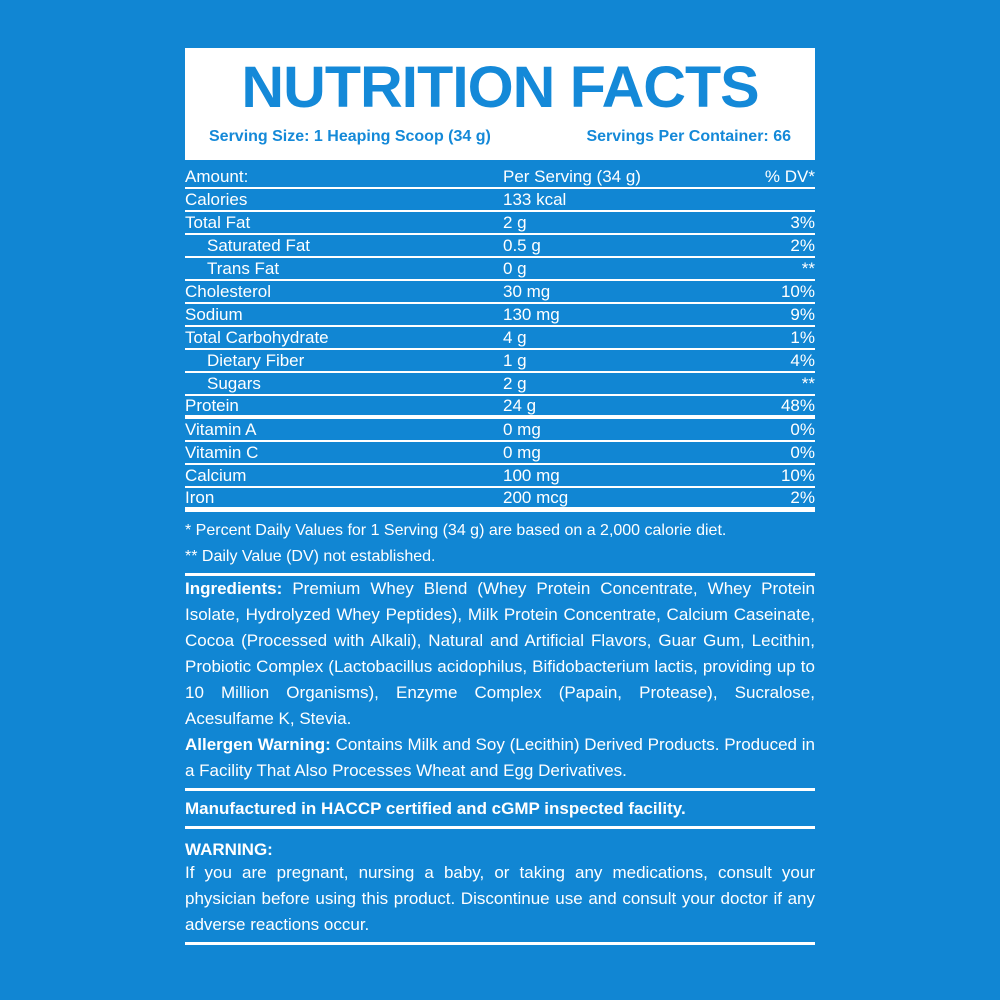 This screenshot has width=1000, height=1000. Describe the element at coordinates (500, 361) in the screenshot. I see `table-row-dietary-fiber: Dietary Fiber 1 g 4%` at that location.